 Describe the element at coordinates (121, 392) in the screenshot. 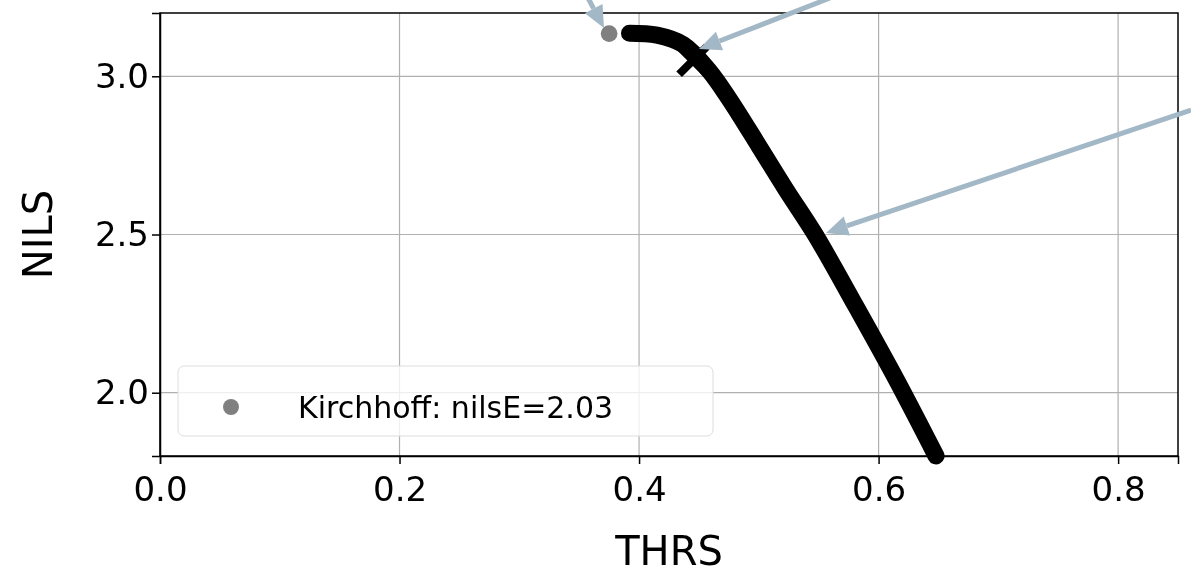

I see `y-tick-label: 2.0` at that location.